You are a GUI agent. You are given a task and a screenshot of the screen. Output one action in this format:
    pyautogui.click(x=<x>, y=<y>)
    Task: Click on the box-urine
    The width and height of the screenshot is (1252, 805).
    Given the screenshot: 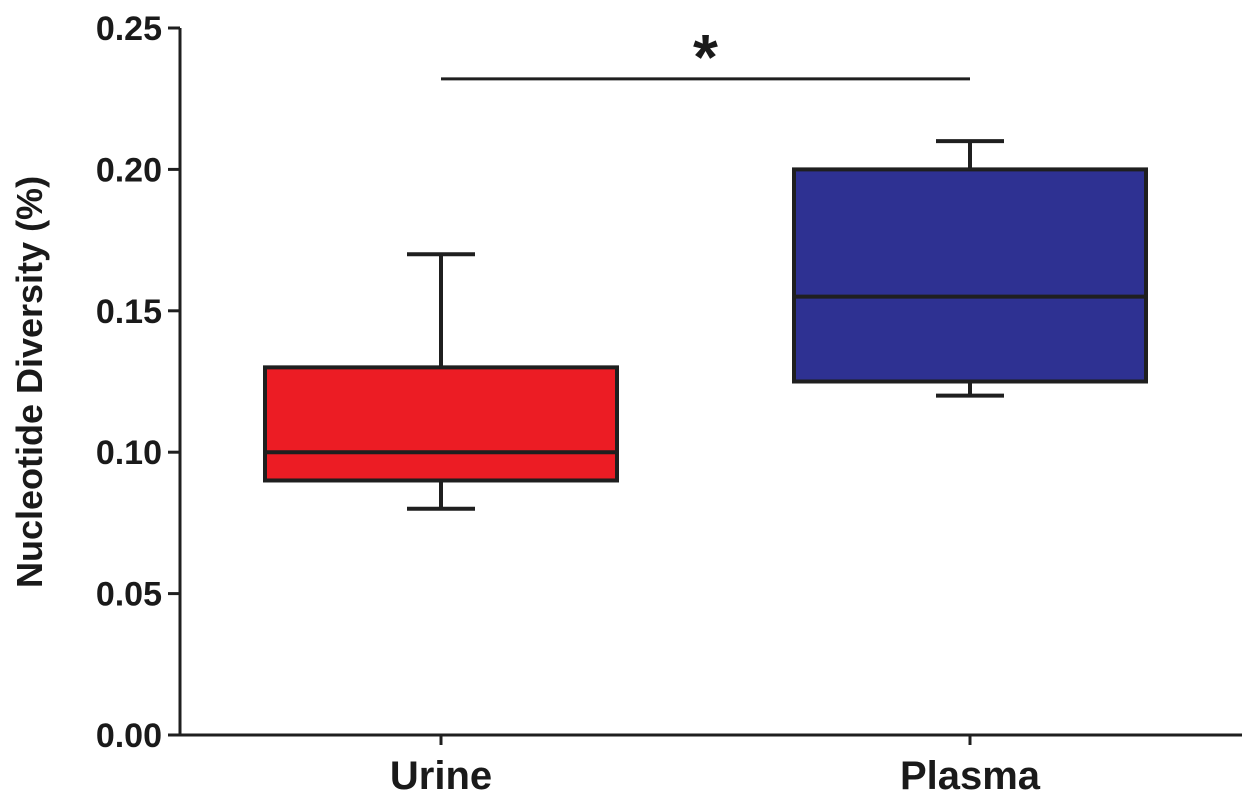 What is the action you would take?
    pyautogui.click(x=441, y=381)
    